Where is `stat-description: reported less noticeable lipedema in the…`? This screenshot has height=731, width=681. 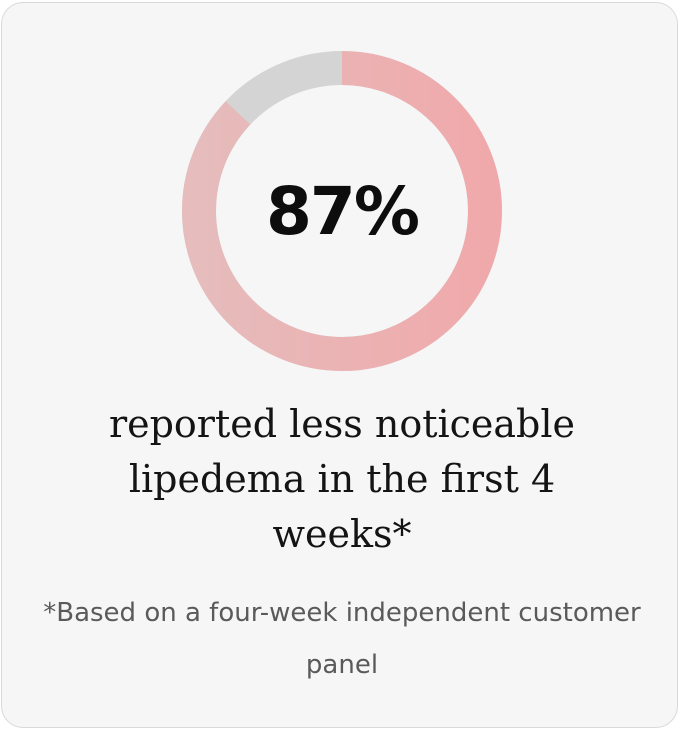 stat-description: reported less noticeable lipedema in the… is located at coordinates (342, 479).